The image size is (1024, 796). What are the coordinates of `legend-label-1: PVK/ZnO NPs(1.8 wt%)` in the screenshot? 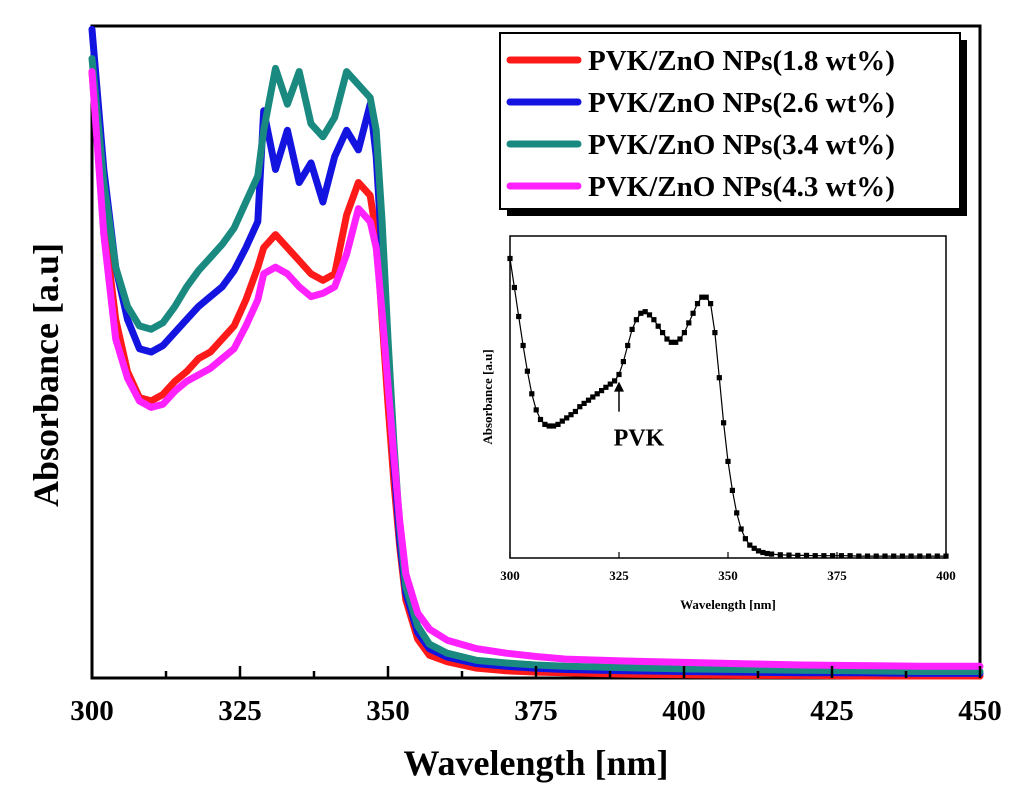 It's located at (741, 61).